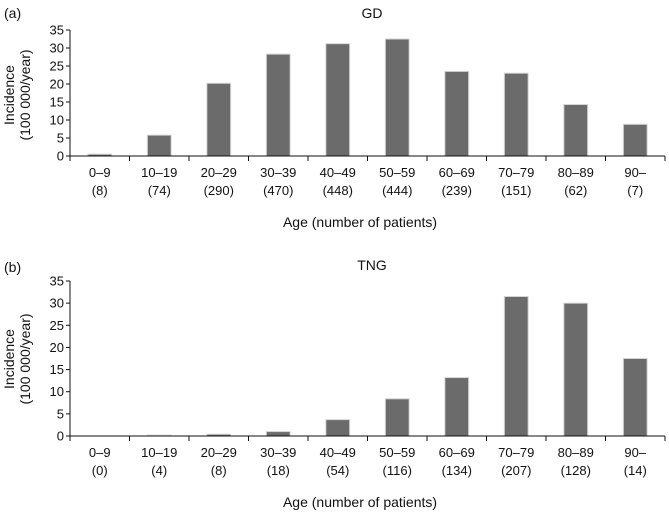 This screenshot has width=669, height=513. I want to click on y-axis-title-a-line2: (100 000/year), so click(25, 94).